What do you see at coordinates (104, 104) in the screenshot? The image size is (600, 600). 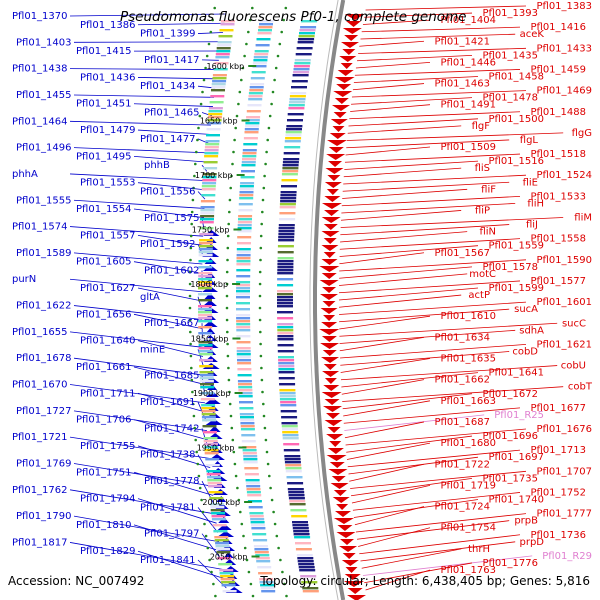 I see `left-gene-label: Pfl01_1451` at bounding box center [104, 104].